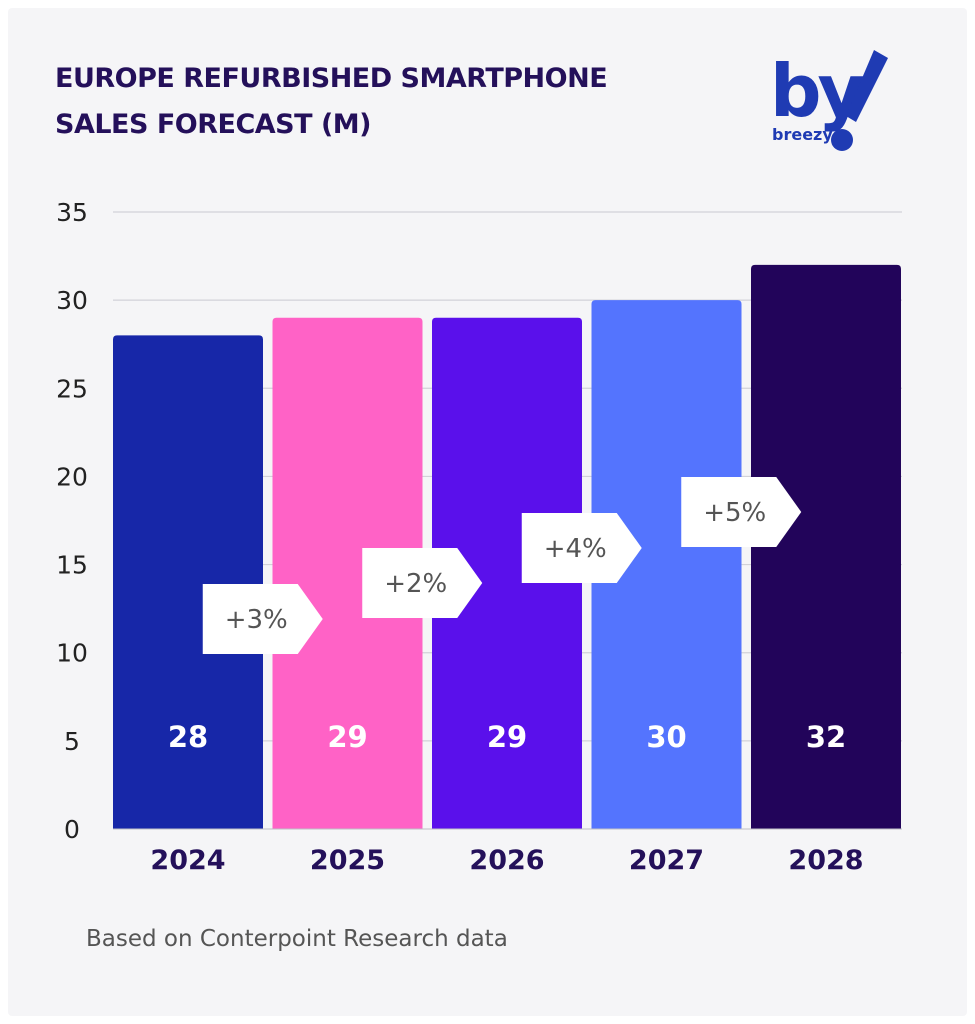 The width and height of the screenshot is (975, 1024). What do you see at coordinates (347, 573) in the screenshot?
I see `bar-2025` at bounding box center [347, 573].